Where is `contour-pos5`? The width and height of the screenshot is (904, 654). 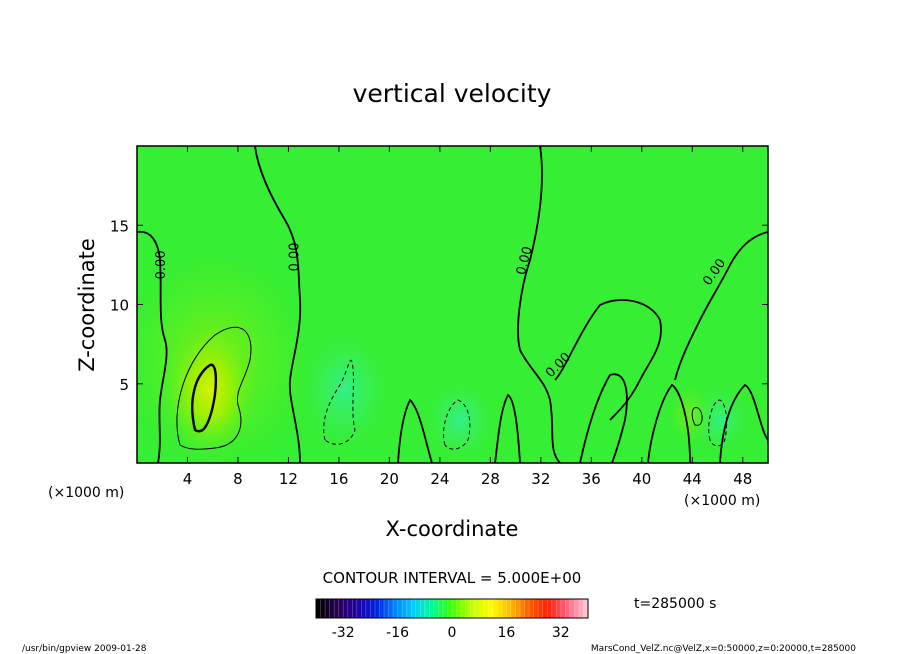
contour-pos5 is located at coordinates (214, 388).